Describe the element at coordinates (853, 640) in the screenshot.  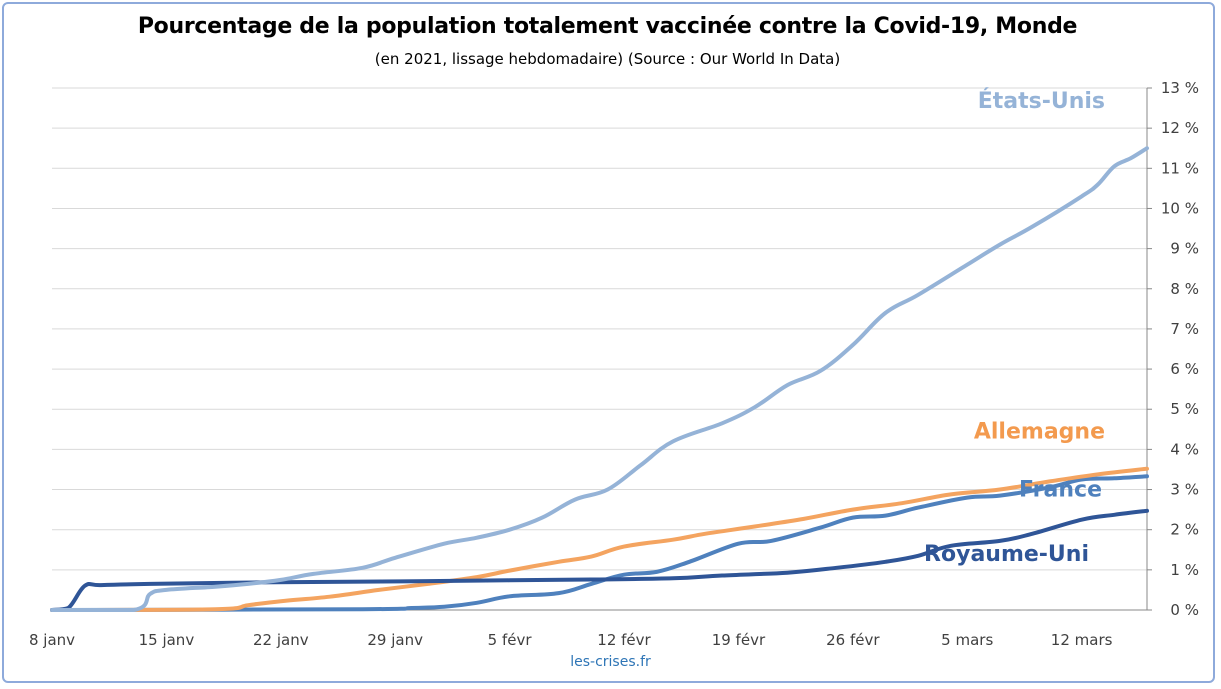
I see `x-tick-label: 26 févr` at that location.